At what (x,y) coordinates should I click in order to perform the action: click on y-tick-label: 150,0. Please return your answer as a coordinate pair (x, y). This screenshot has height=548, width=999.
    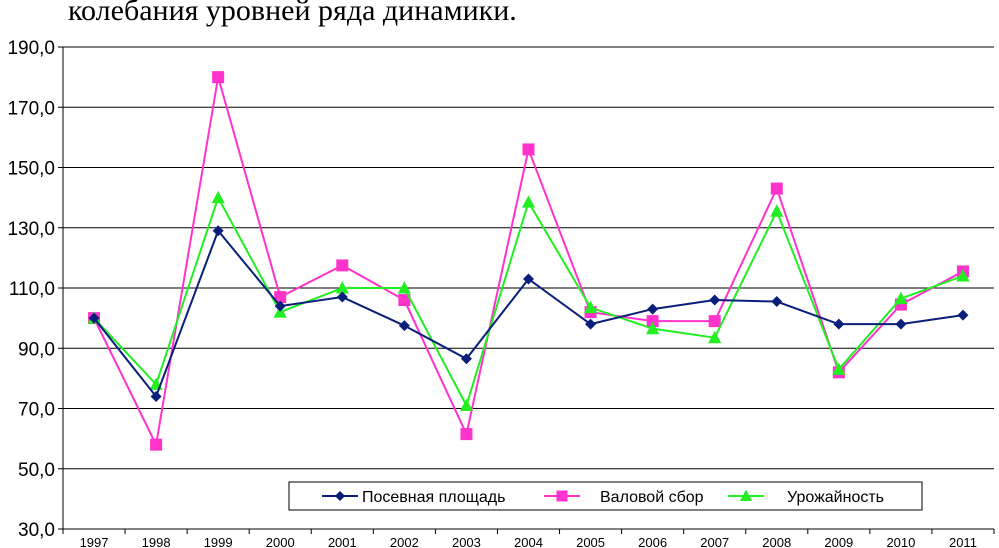
    Looking at the image, I should click on (31, 169).